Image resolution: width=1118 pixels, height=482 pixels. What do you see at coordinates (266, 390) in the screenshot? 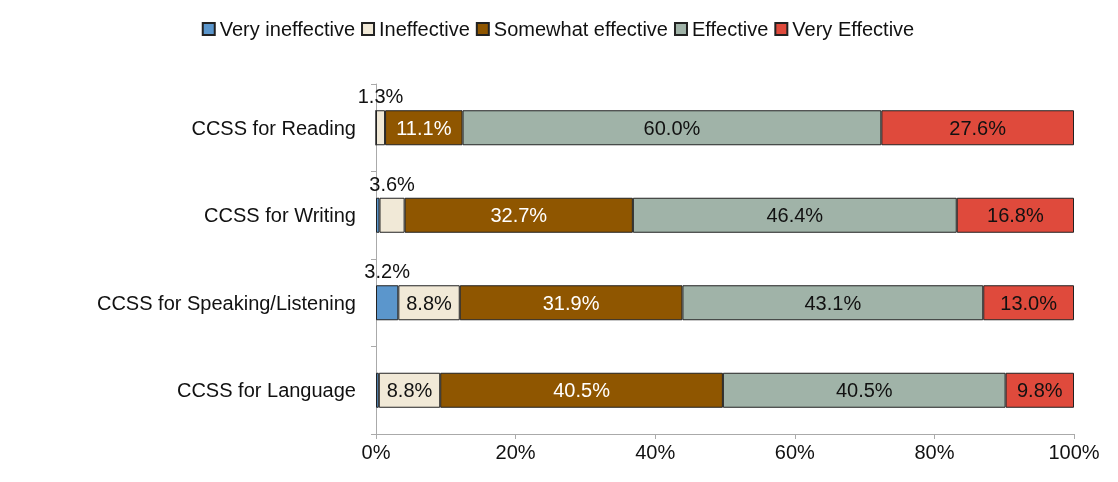
I see `y-tick-label: CCSS for Language` at bounding box center [266, 390].